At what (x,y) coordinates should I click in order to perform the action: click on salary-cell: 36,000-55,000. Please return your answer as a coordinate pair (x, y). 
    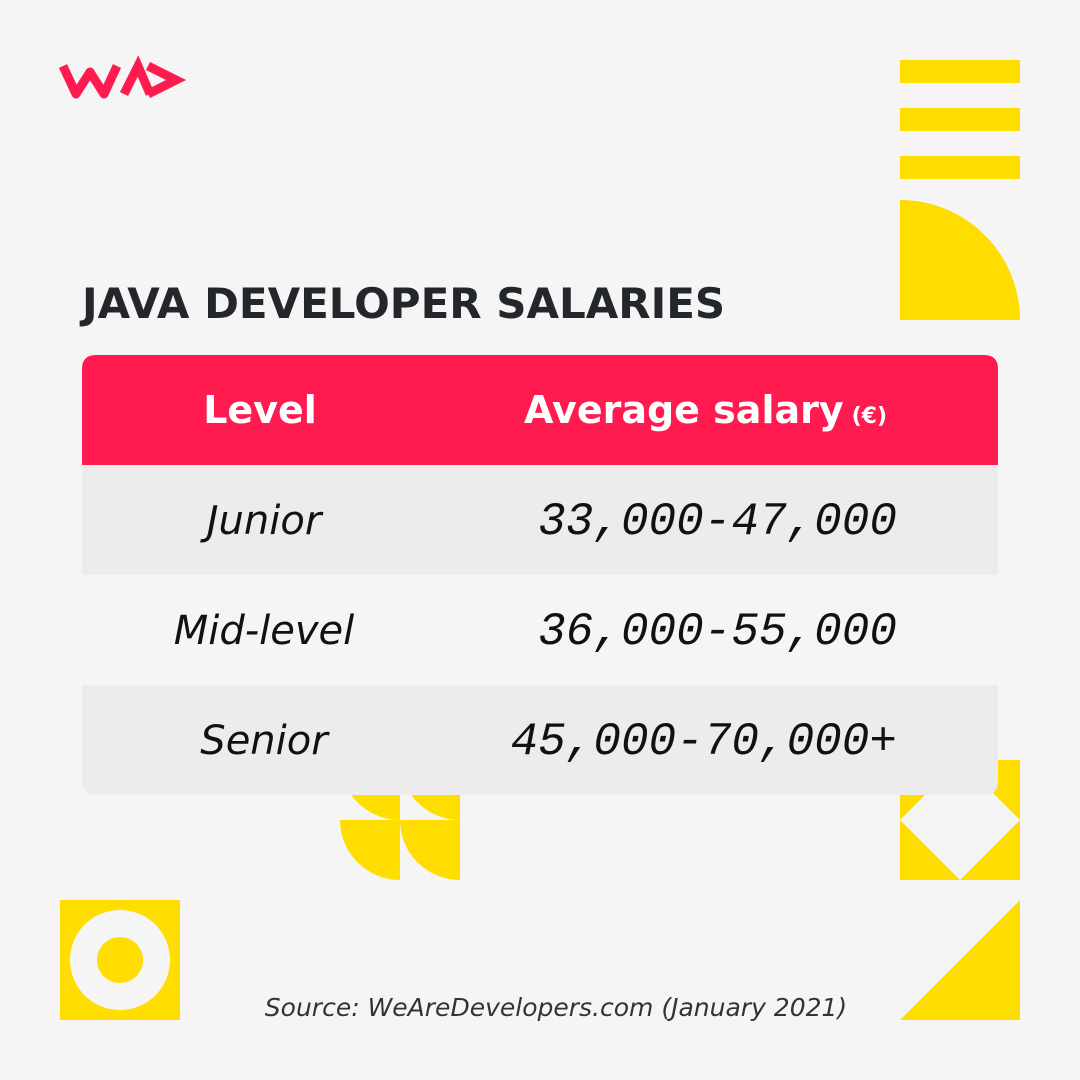
    Looking at the image, I should click on (717, 632).